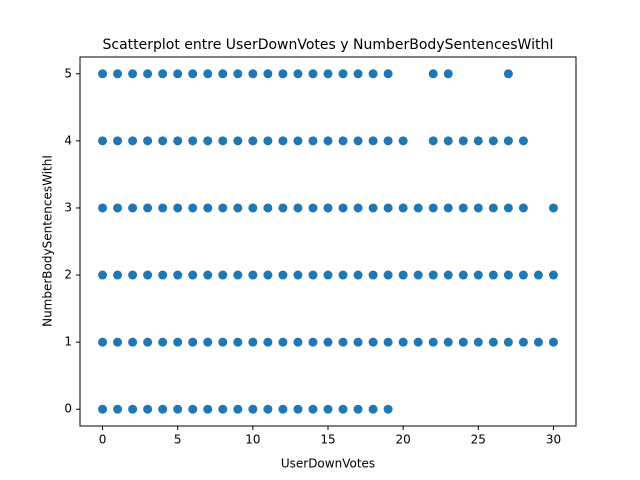 Image resolution: width=640 pixels, height=480 pixels. Describe the element at coordinates (403, 440) in the screenshot. I see `x-tick-label: 20` at that location.